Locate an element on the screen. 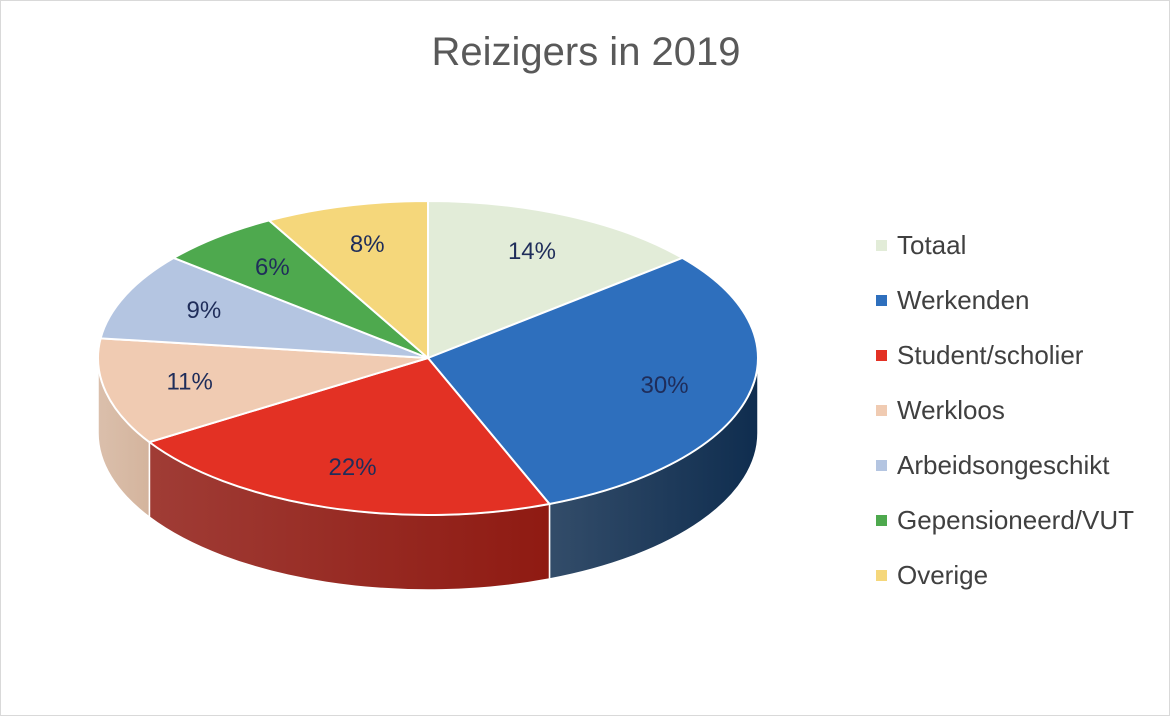  pie-slice-werkloos is located at coordinates (263, 390).